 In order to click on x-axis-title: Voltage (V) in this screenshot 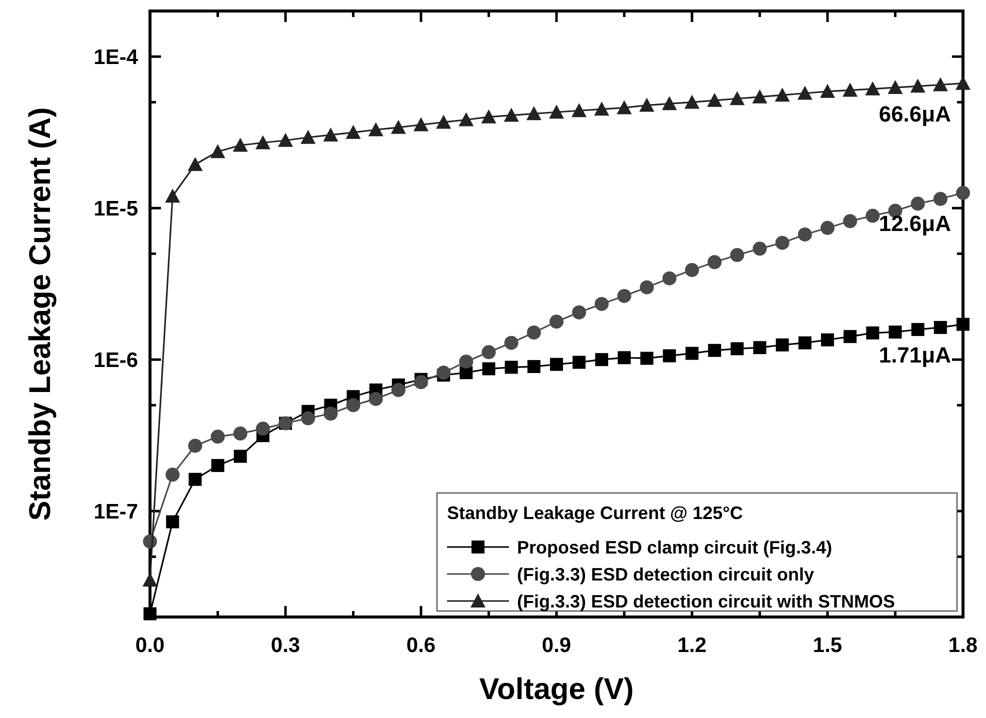, I will do `click(556, 689)`.